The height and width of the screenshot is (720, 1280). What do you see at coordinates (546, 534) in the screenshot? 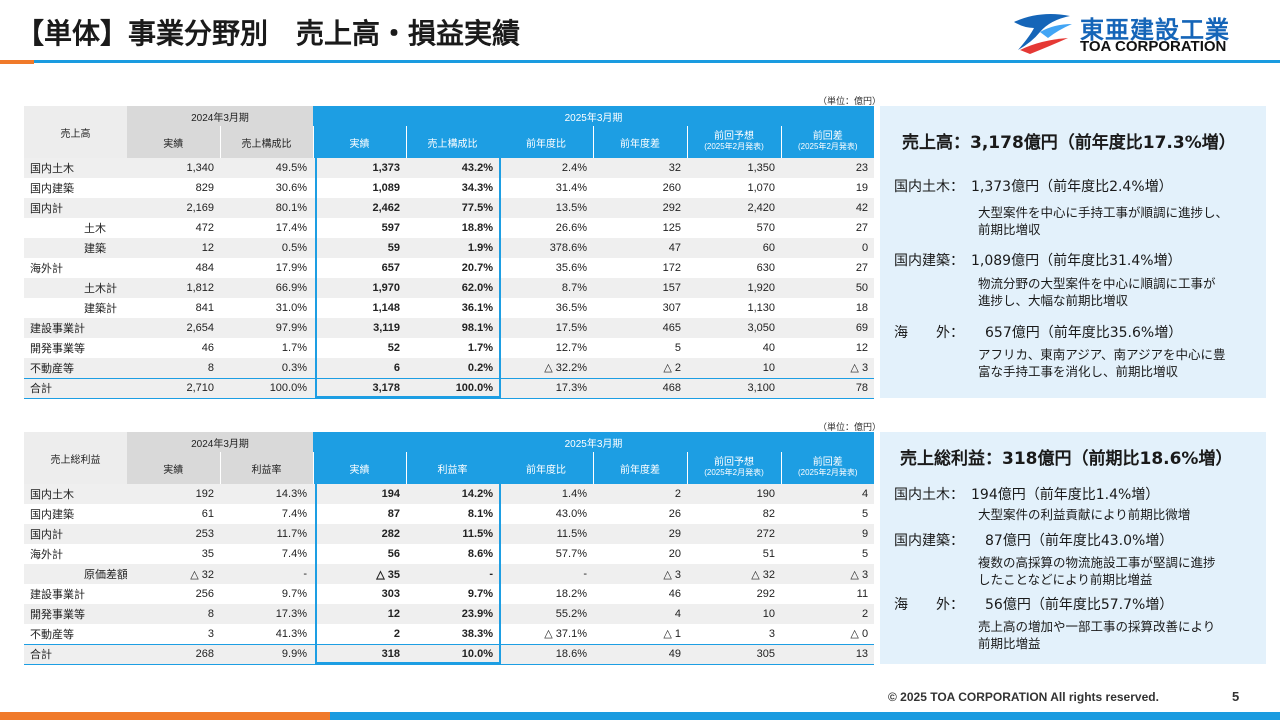
I see `cell-yoy: 11.5%` at bounding box center [546, 534].